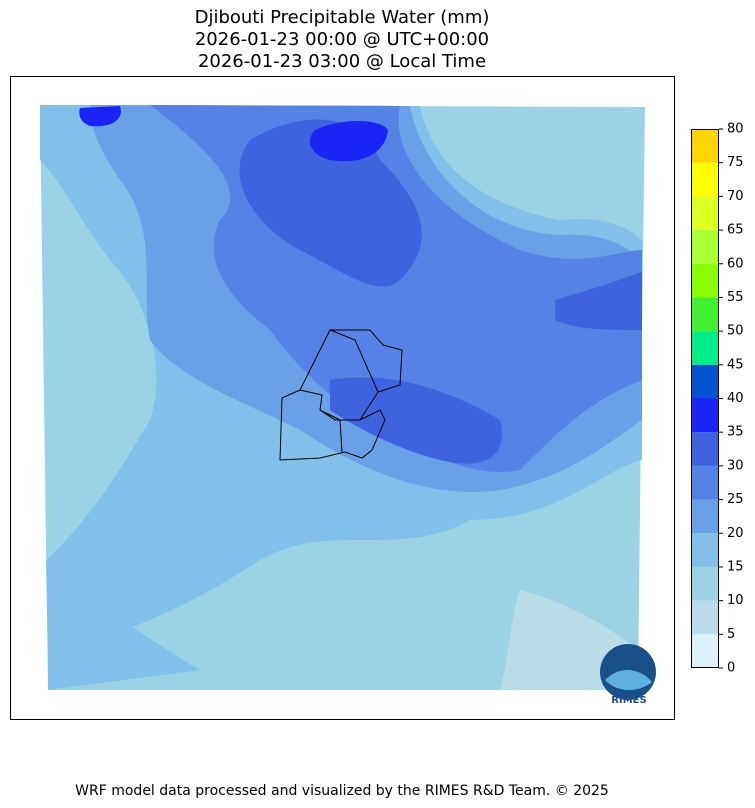 This screenshot has height=808, width=755. I want to click on colorbar-tick-label: 10, so click(735, 600).